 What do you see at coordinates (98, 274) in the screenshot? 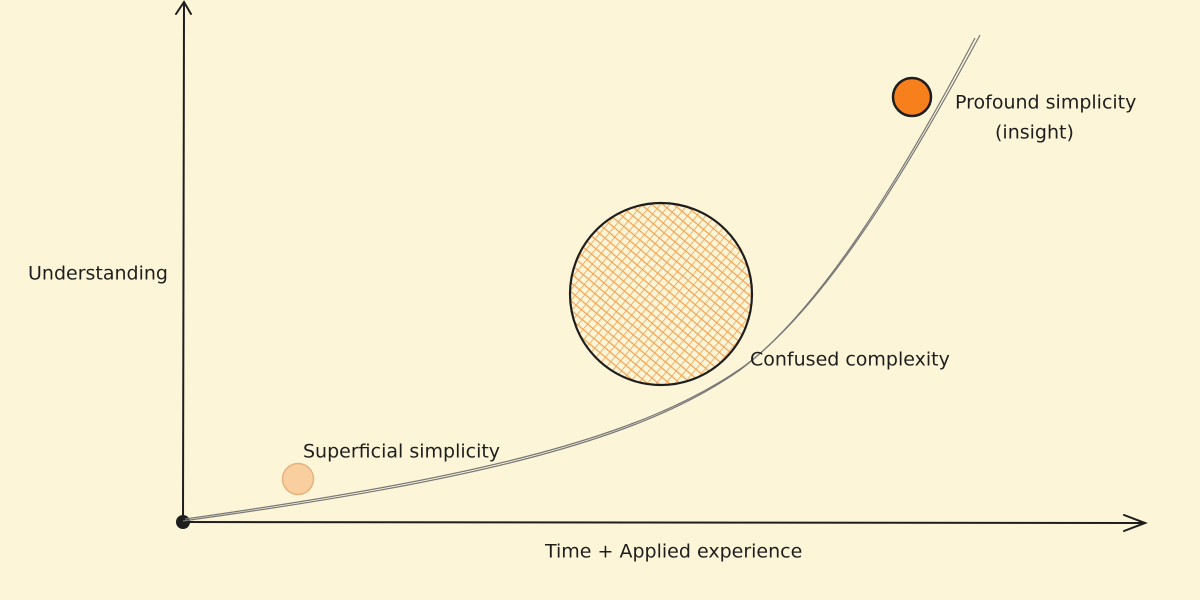
I see `y-axis-label: Understanding` at bounding box center [98, 274].